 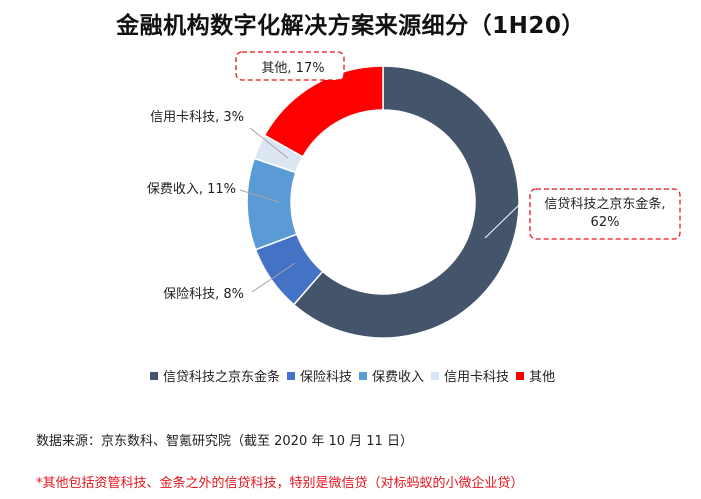 I want to click on chart-legend: 信贷科技之京东金条 保险科技 保费收入 信用卡科技 其他, so click(x=356, y=375).